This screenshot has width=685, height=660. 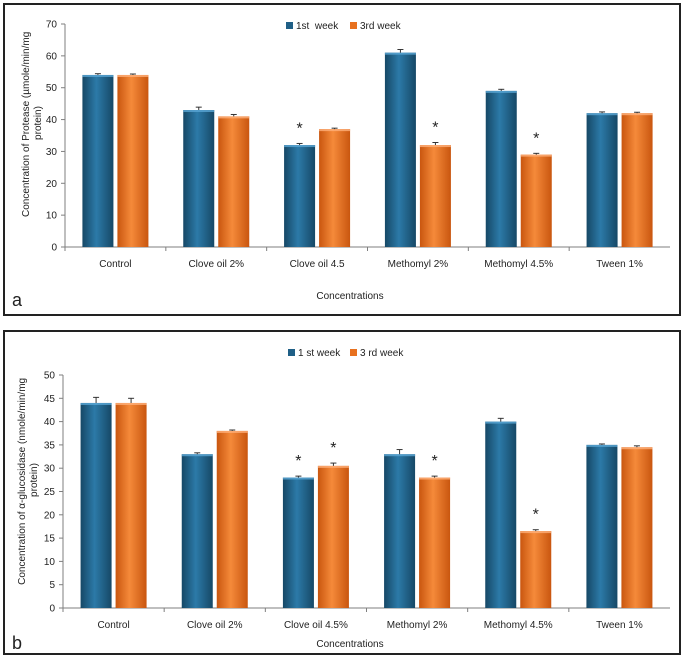 I want to click on legend-label-week3: 3 rd week, so click(x=382, y=353).